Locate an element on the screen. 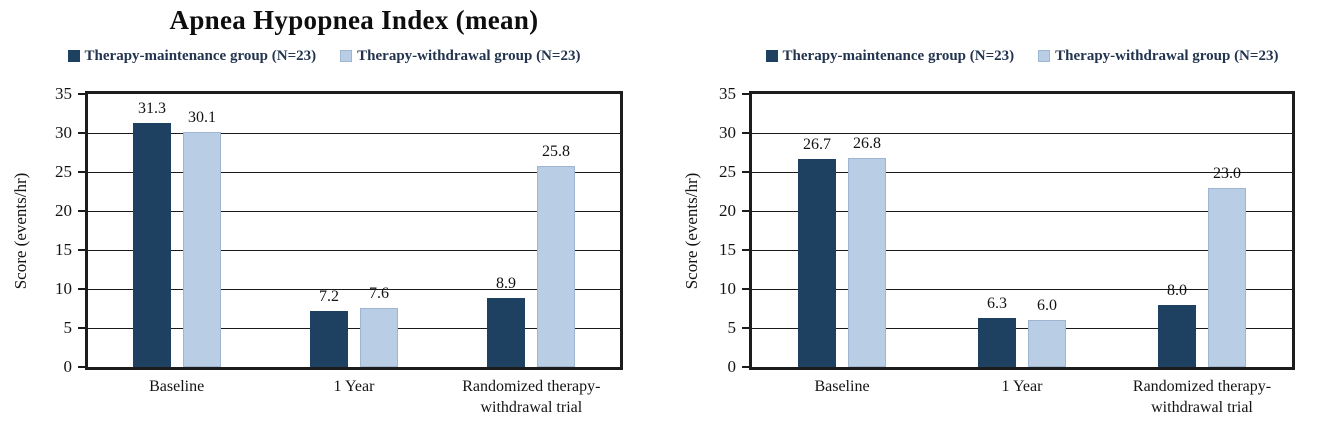 The height and width of the screenshot is (426, 1319). value-label: 7.2 is located at coordinates (329, 296).